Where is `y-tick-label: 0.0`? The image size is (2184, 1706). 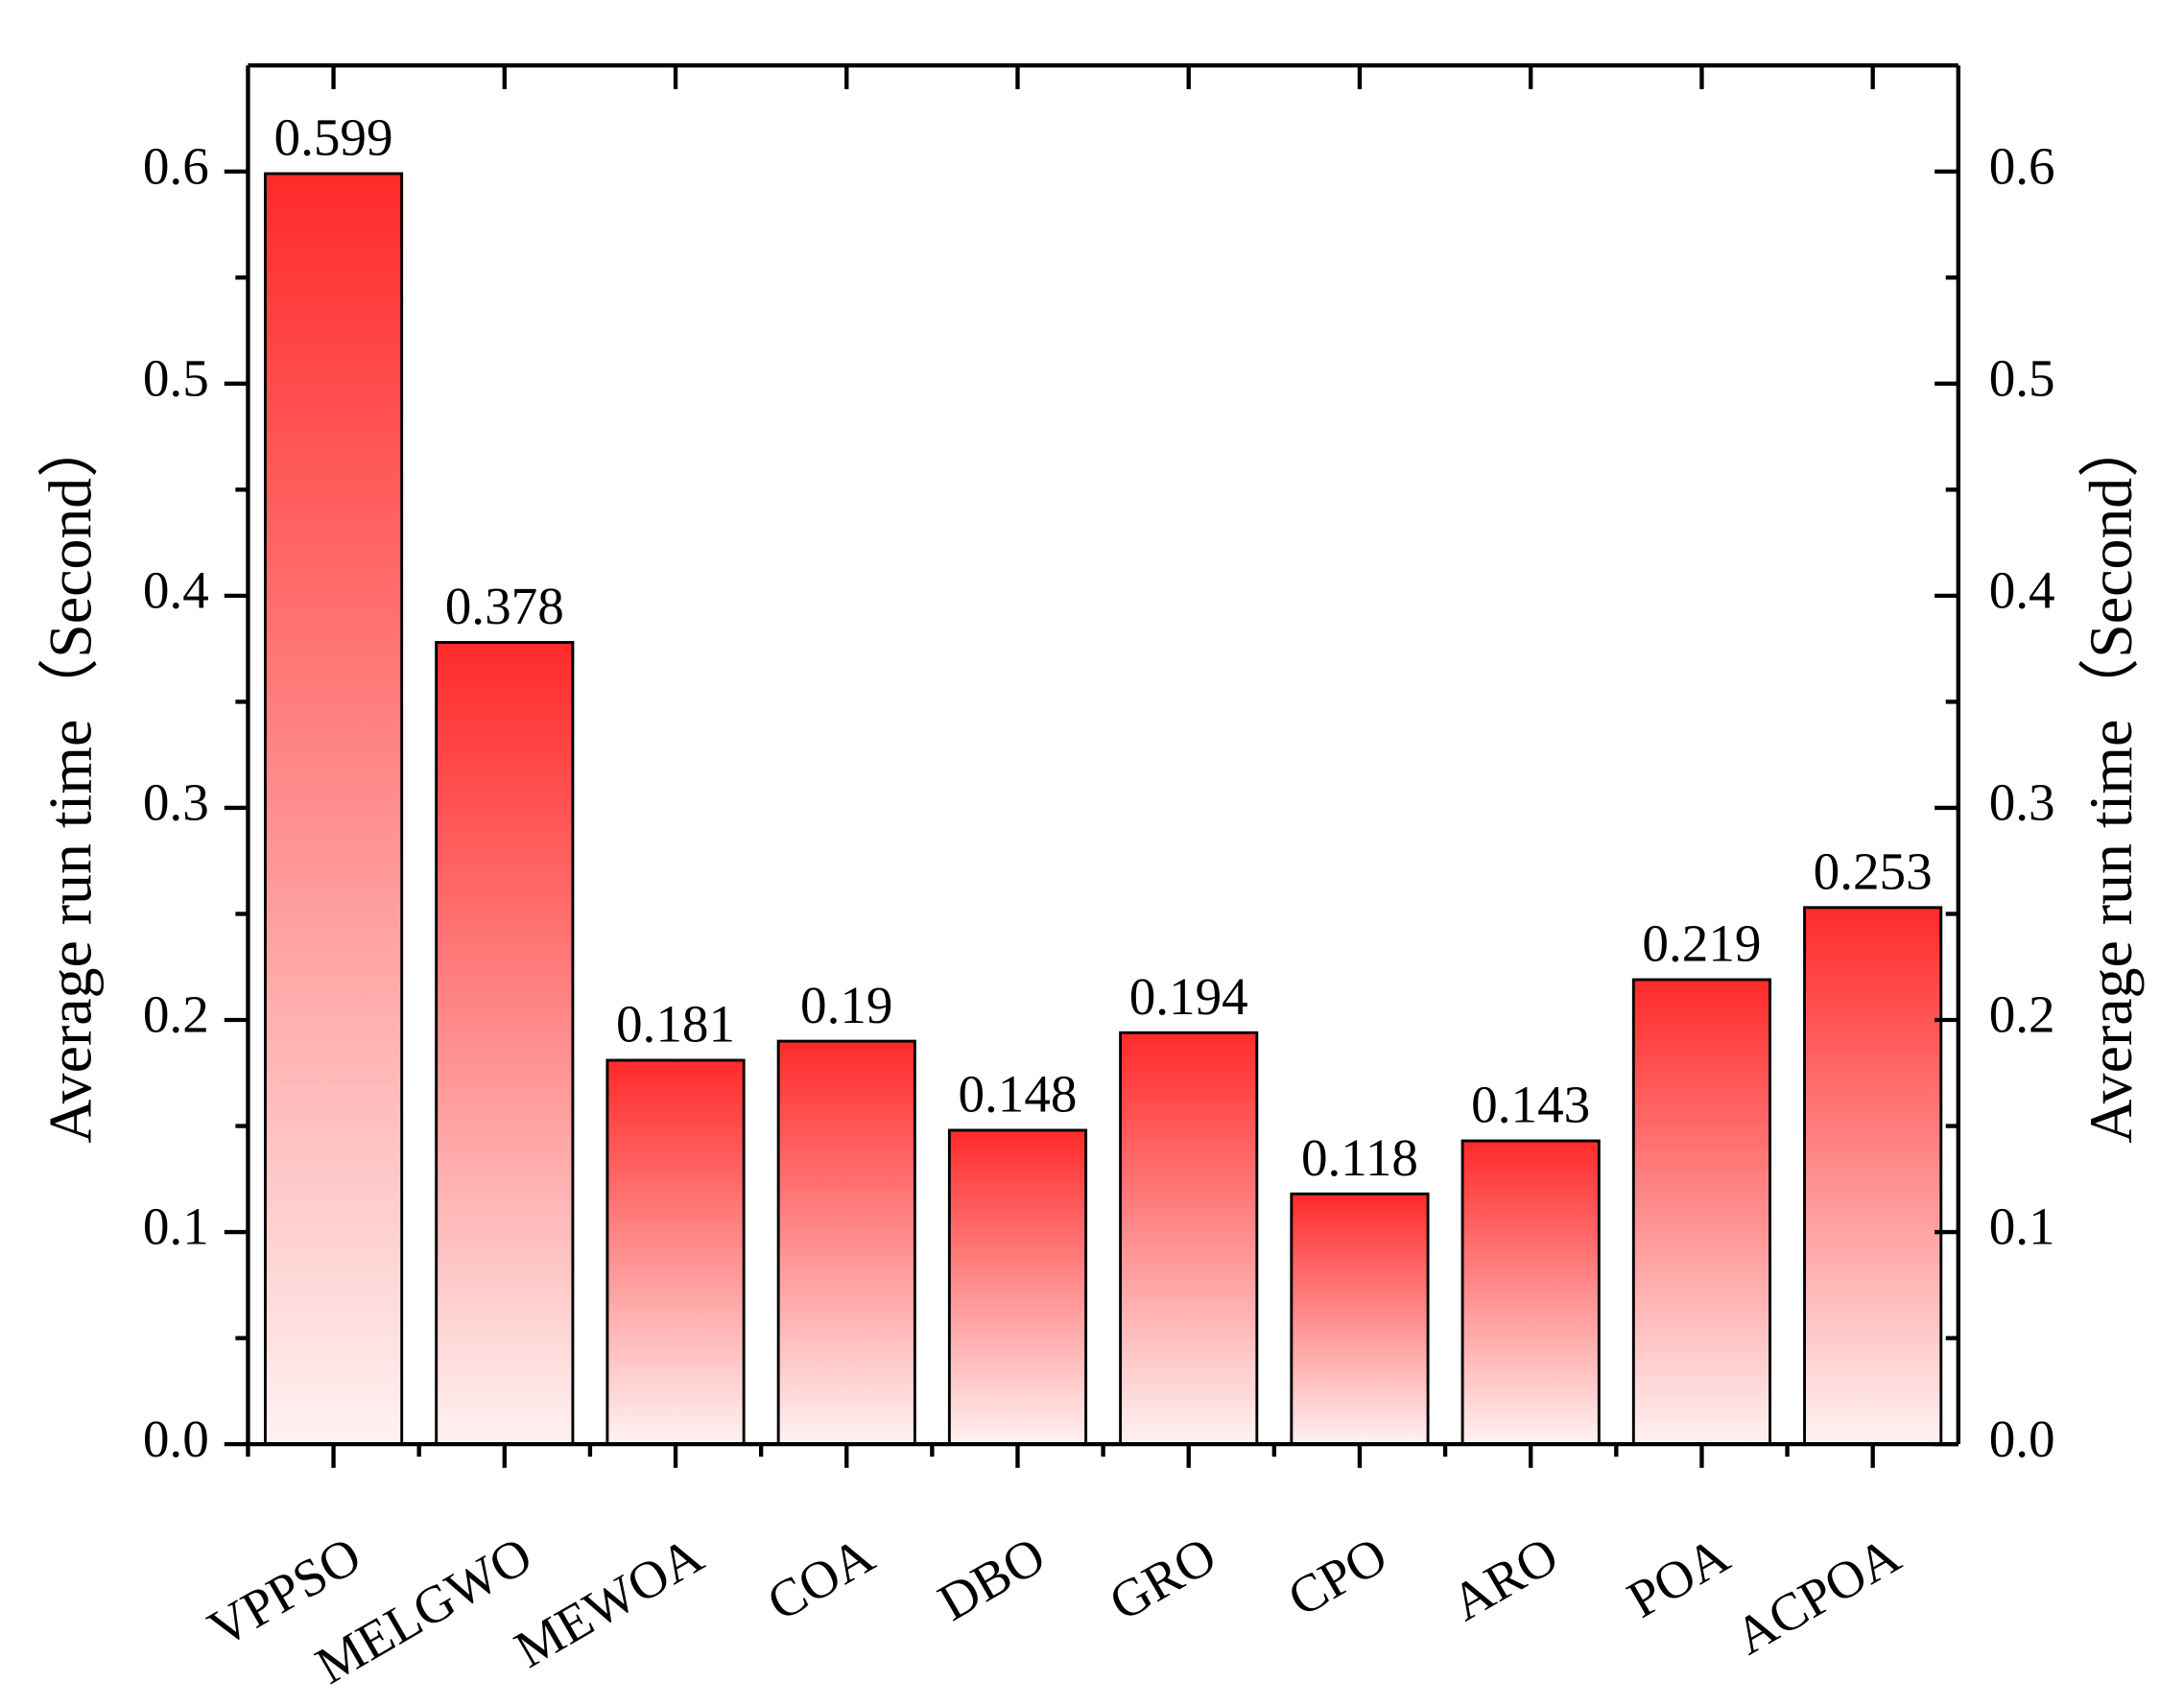 y-tick-label: 0.0 is located at coordinates (176, 1439).